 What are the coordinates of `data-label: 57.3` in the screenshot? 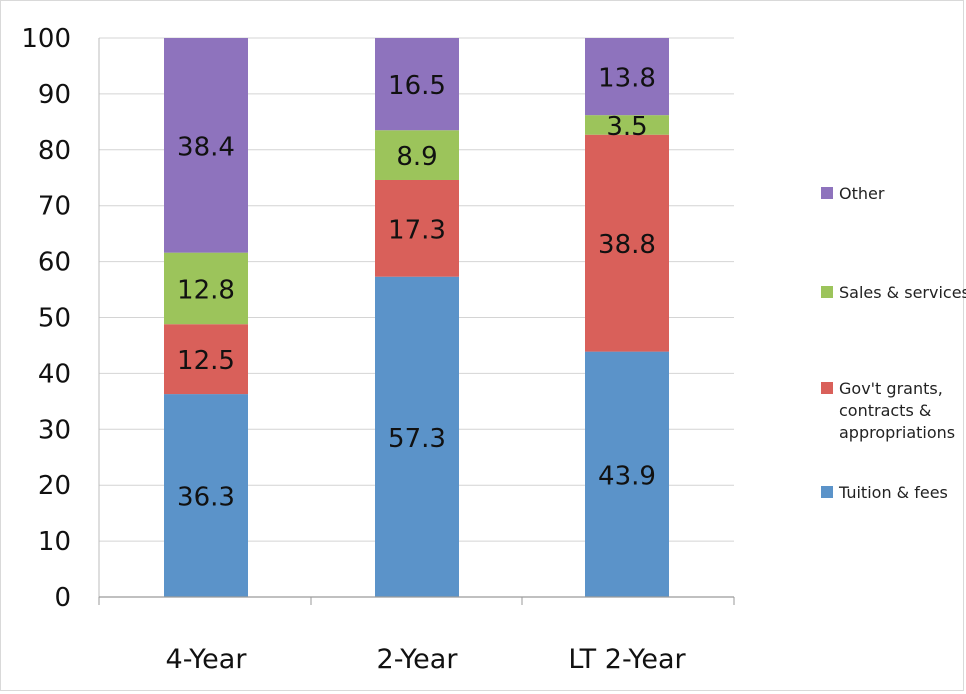 It's located at (417, 439).